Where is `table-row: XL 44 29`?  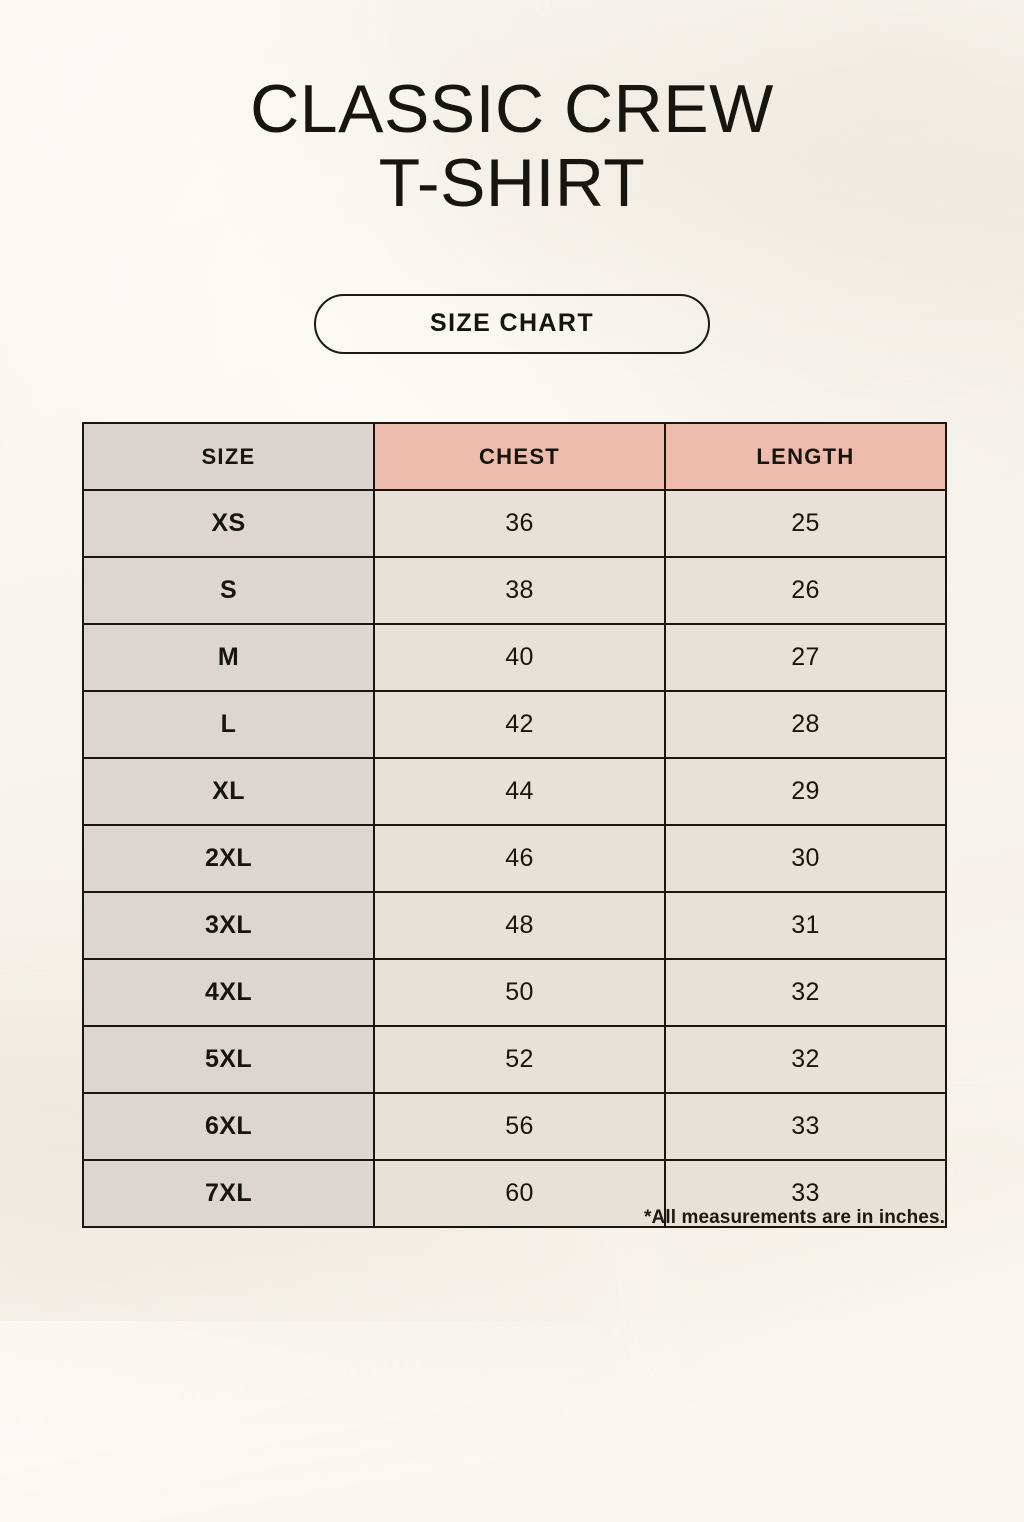
table-row: XL 44 29 is located at coordinates (514, 791).